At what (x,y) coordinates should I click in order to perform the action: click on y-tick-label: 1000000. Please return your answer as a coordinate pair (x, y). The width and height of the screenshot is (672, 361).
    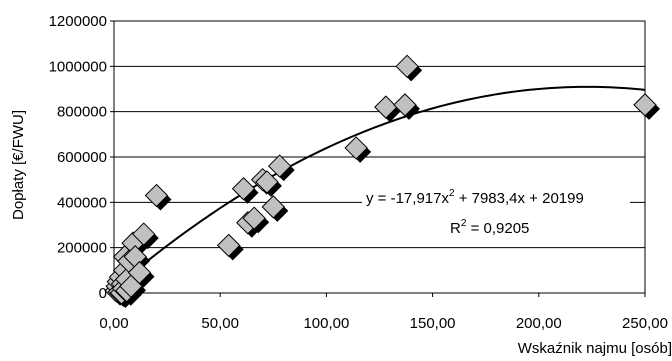
    Looking at the image, I should click on (78, 66).